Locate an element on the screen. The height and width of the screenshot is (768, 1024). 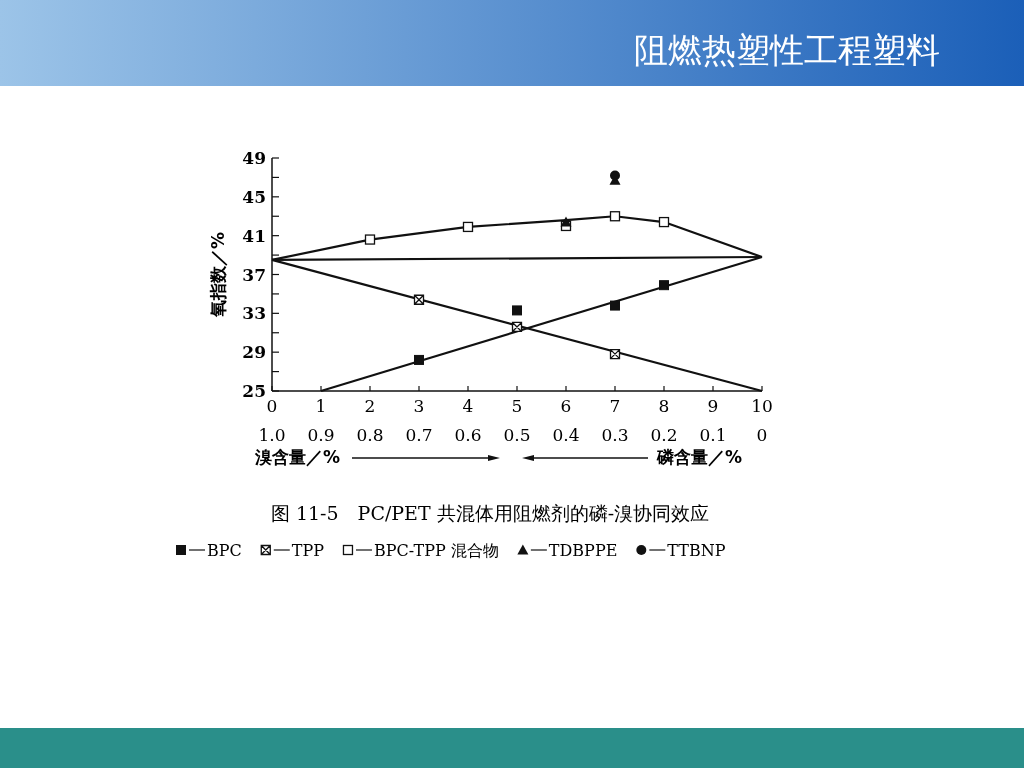
x-tick-label: 0 is located at coordinates (272, 406).